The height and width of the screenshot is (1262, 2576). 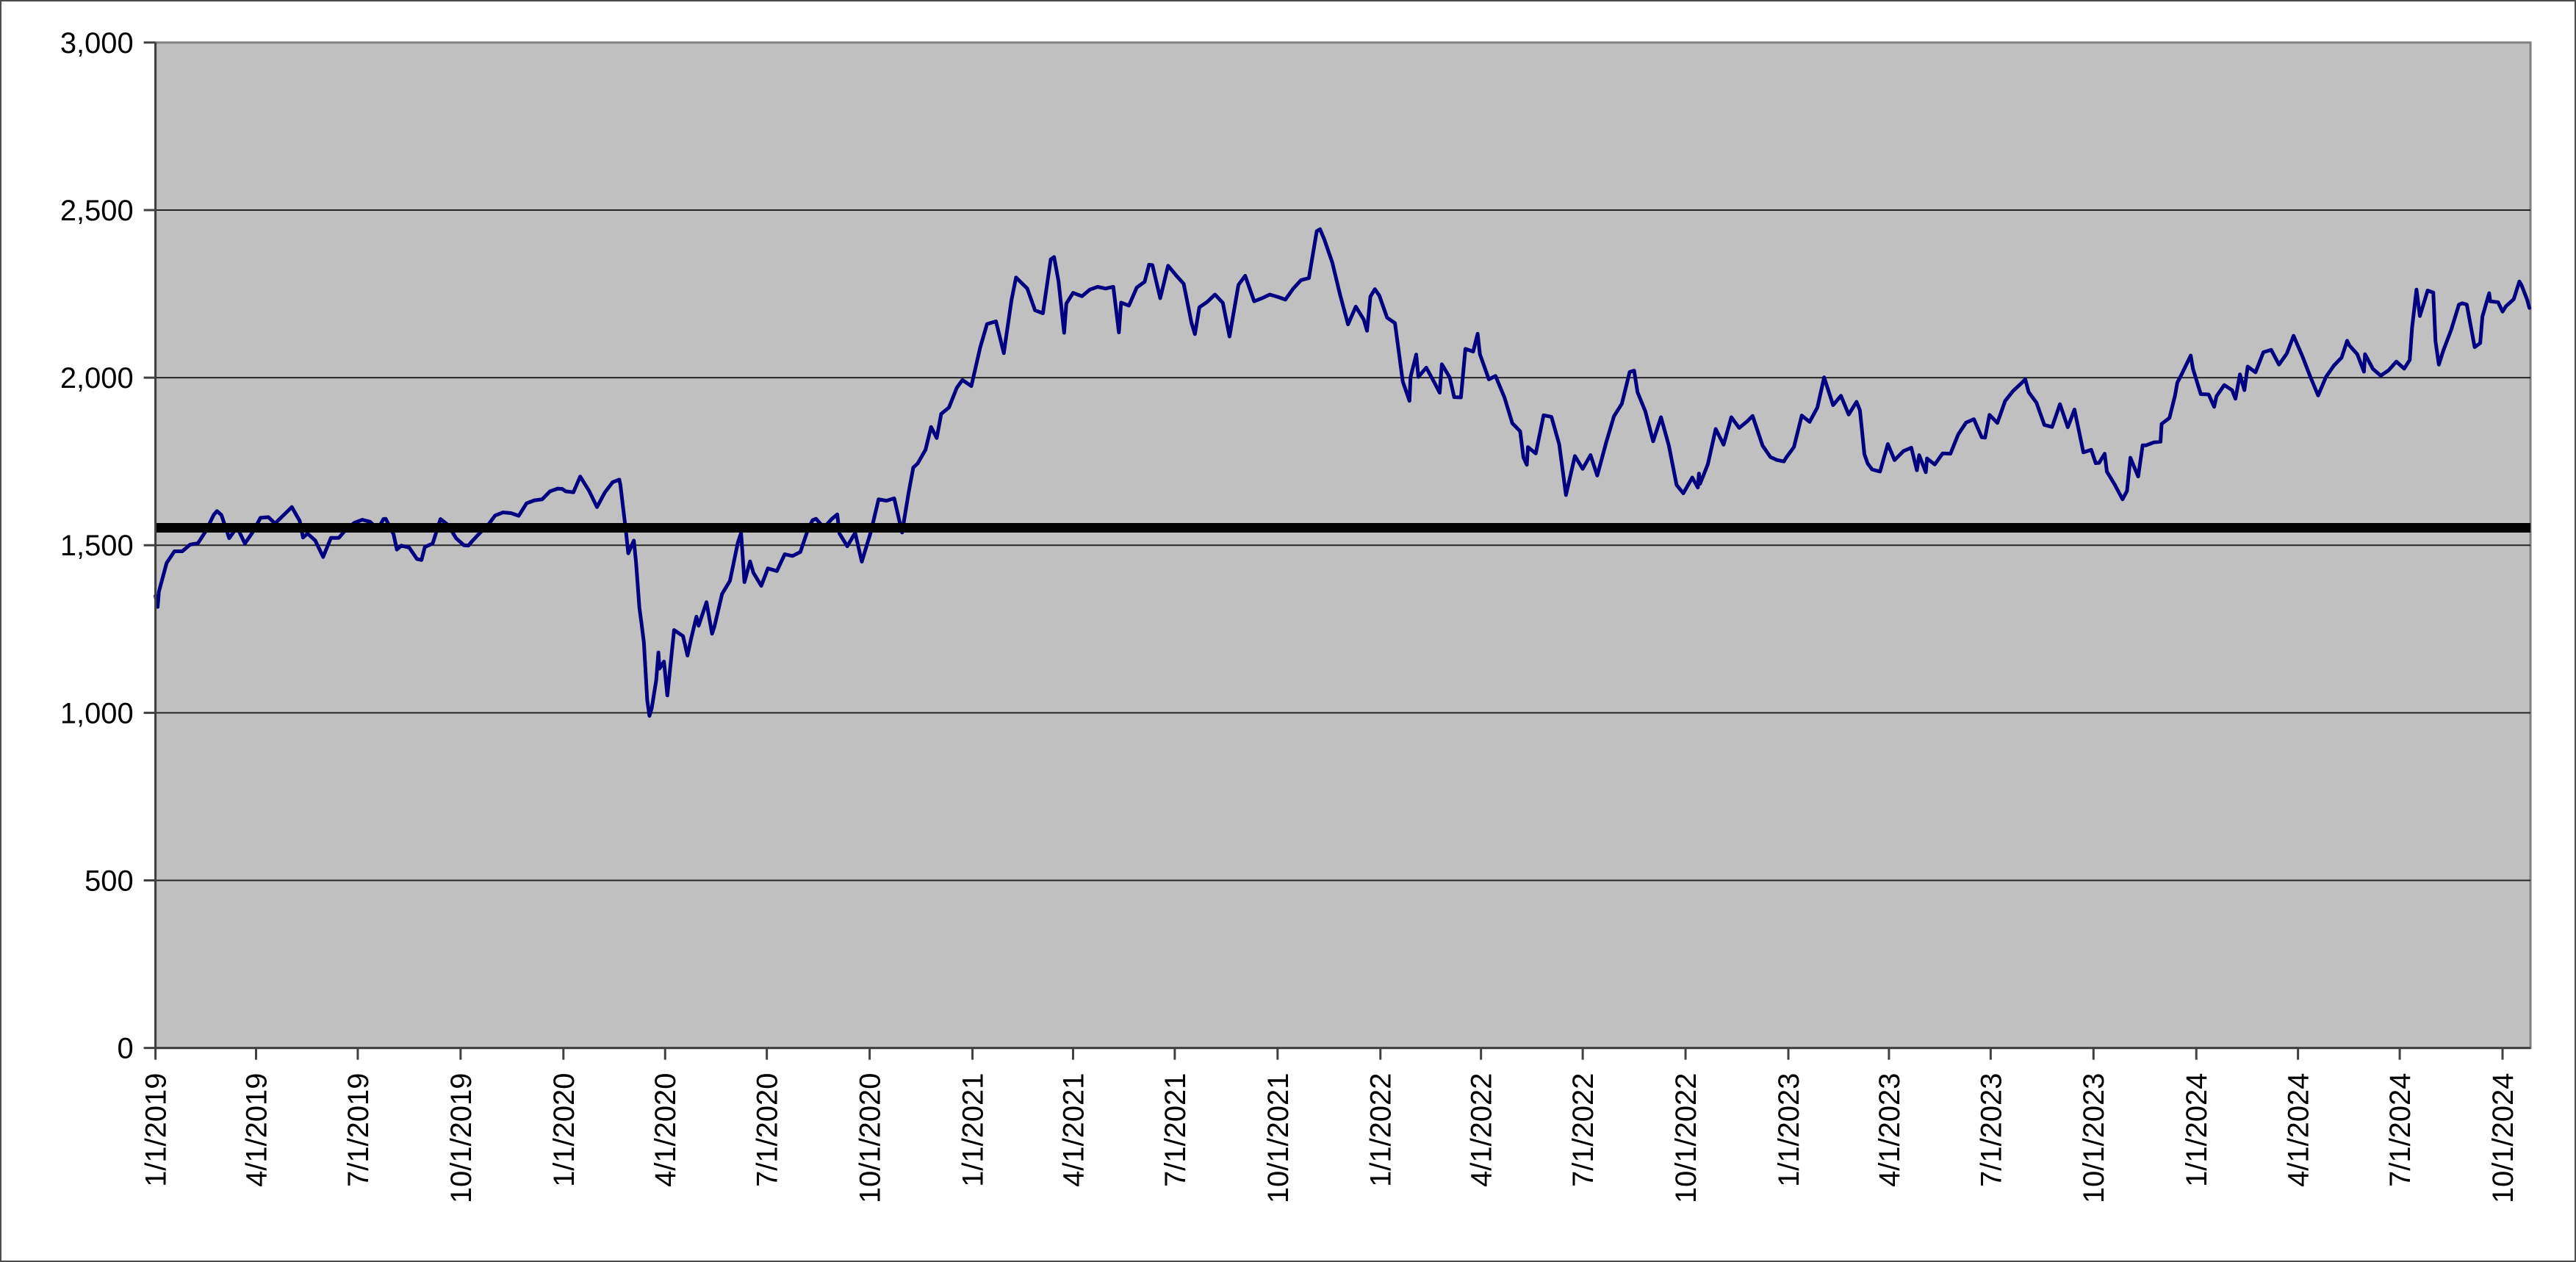 What do you see at coordinates (1482, 1130) in the screenshot?
I see `x-tick-label: 4/1/2022` at bounding box center [1482, 1130].